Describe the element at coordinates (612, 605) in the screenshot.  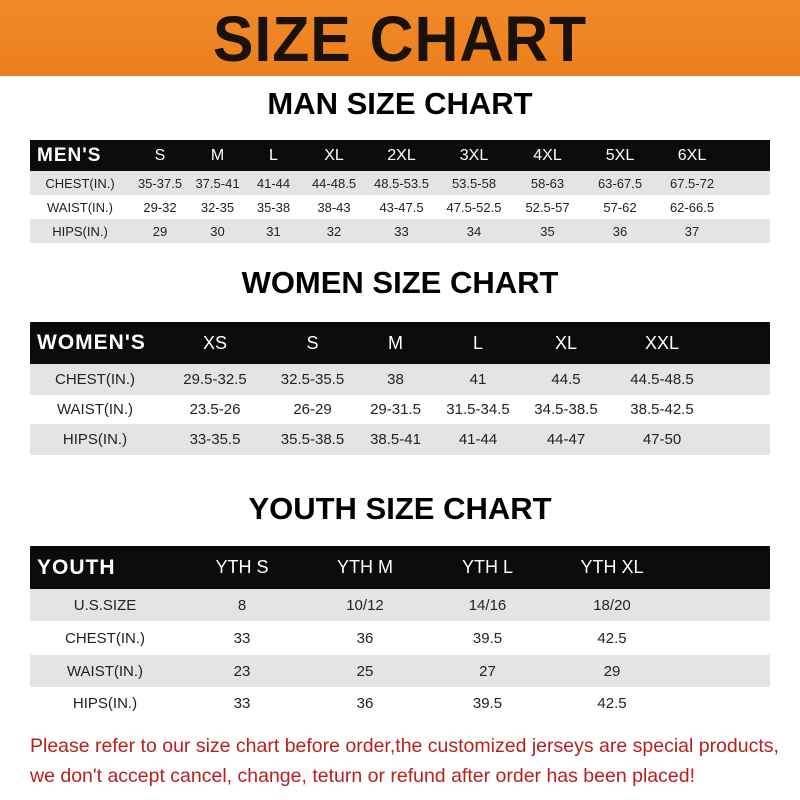
I see `table-cell: 18/20` at that location.